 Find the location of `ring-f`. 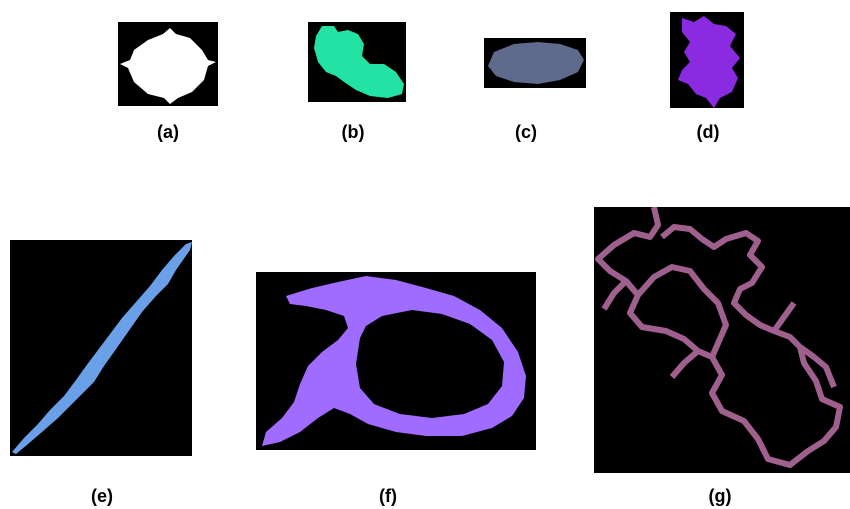

ring-f is located at coordinates (394, 361).